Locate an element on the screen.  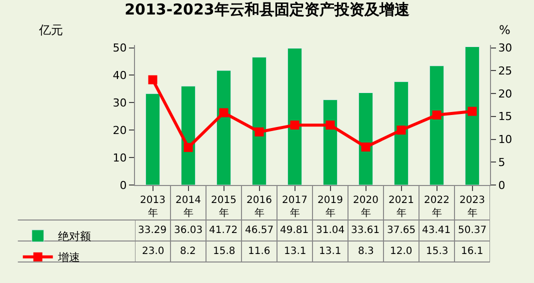
x-tick-label: 2021年 is located at coordinates (401, 207).